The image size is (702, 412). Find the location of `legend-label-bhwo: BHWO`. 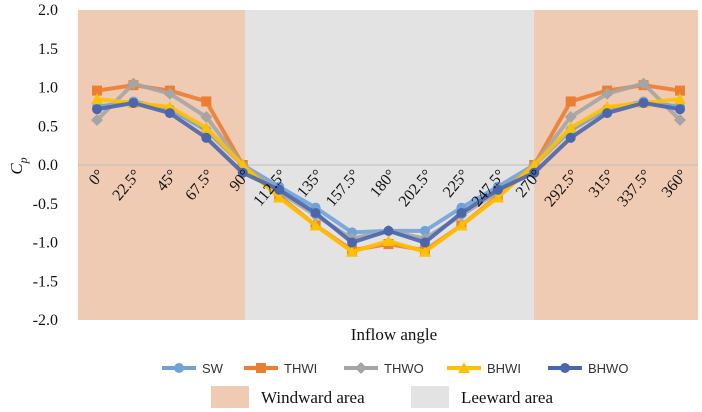

legend-label-bhwo: BHWO is located at coordinates (608, 368).